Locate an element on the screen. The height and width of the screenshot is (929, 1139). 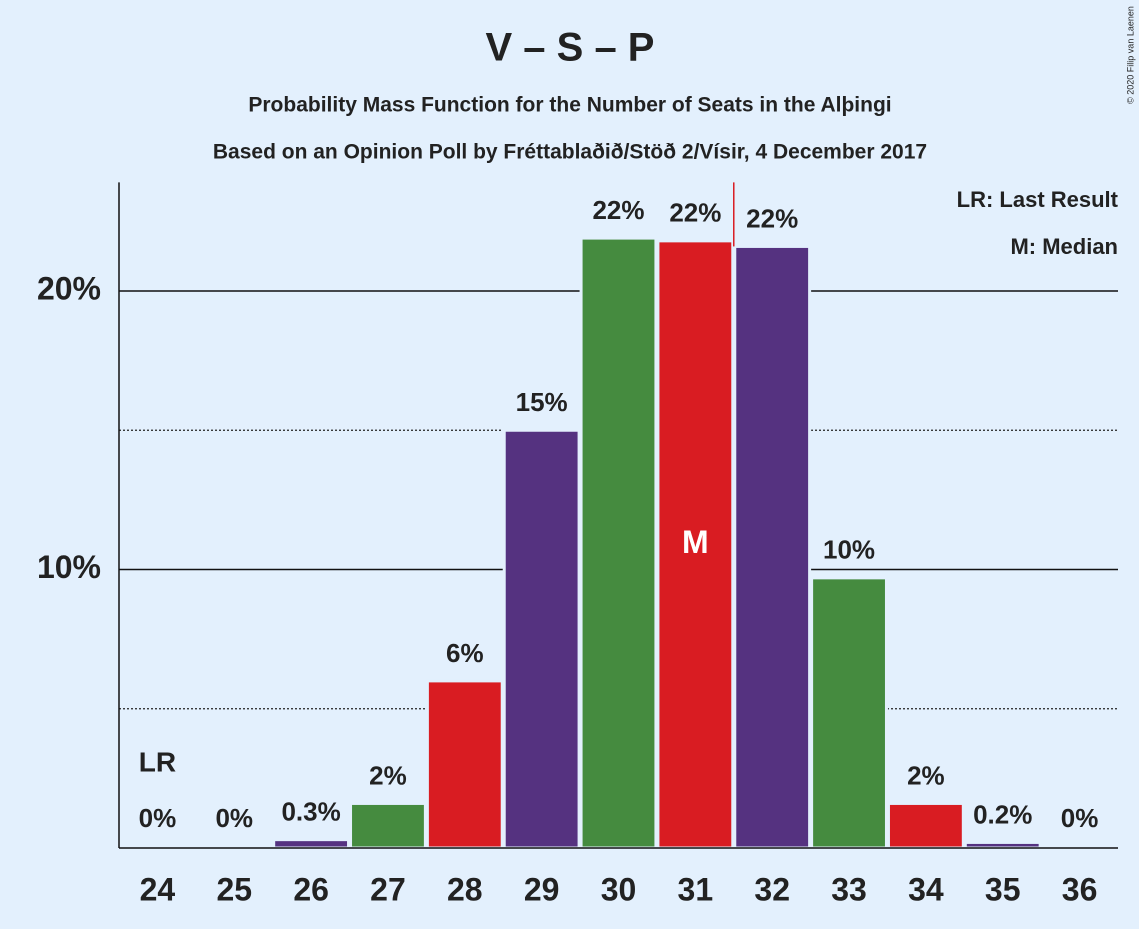
x-tick-label: 26 is located at coordinates (311, 889).